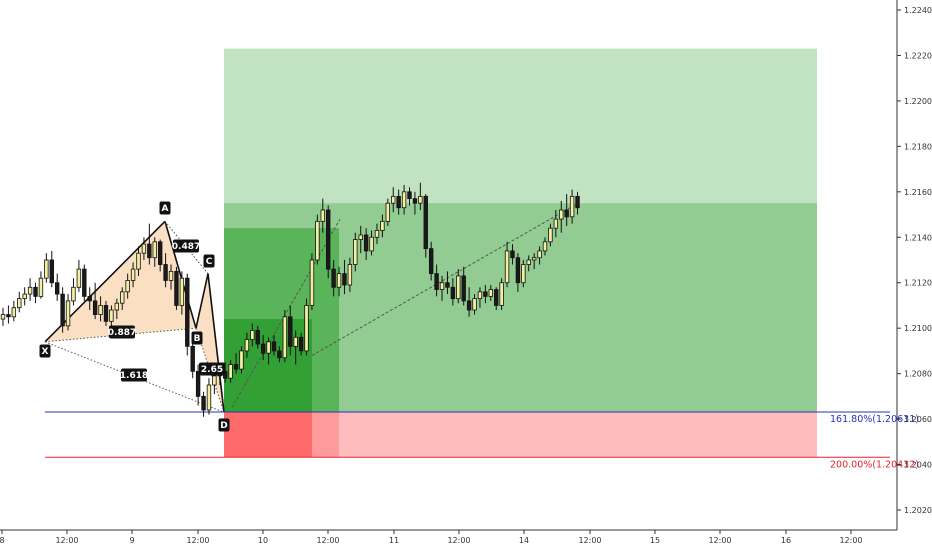 The height and width of the screenshot is (555, 932). Describe the element at coordinates (197, 339) in the screenshot. I see `svg-text: B` at that location.